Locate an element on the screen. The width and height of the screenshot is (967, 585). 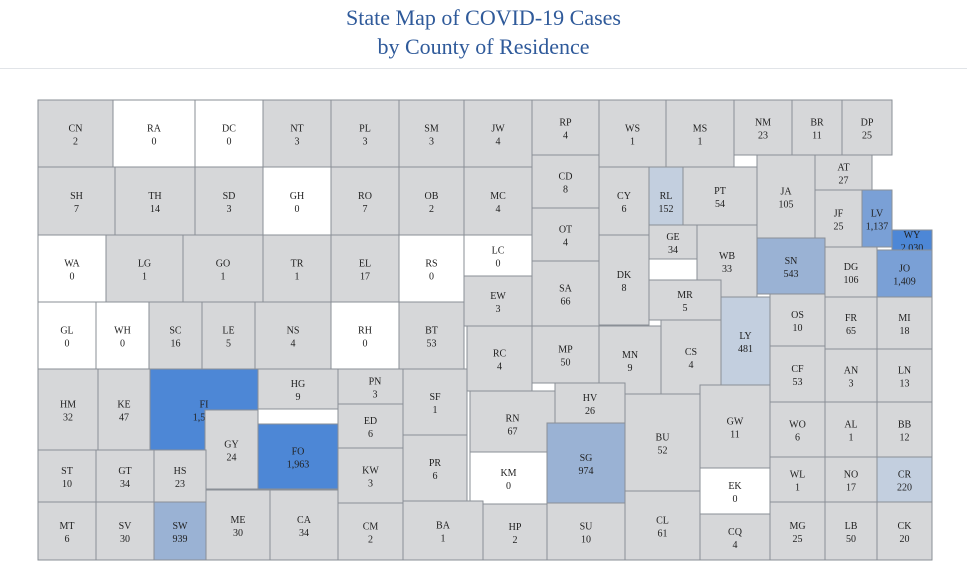
county-ro: RO 7 is located at coordinates (365, 201).